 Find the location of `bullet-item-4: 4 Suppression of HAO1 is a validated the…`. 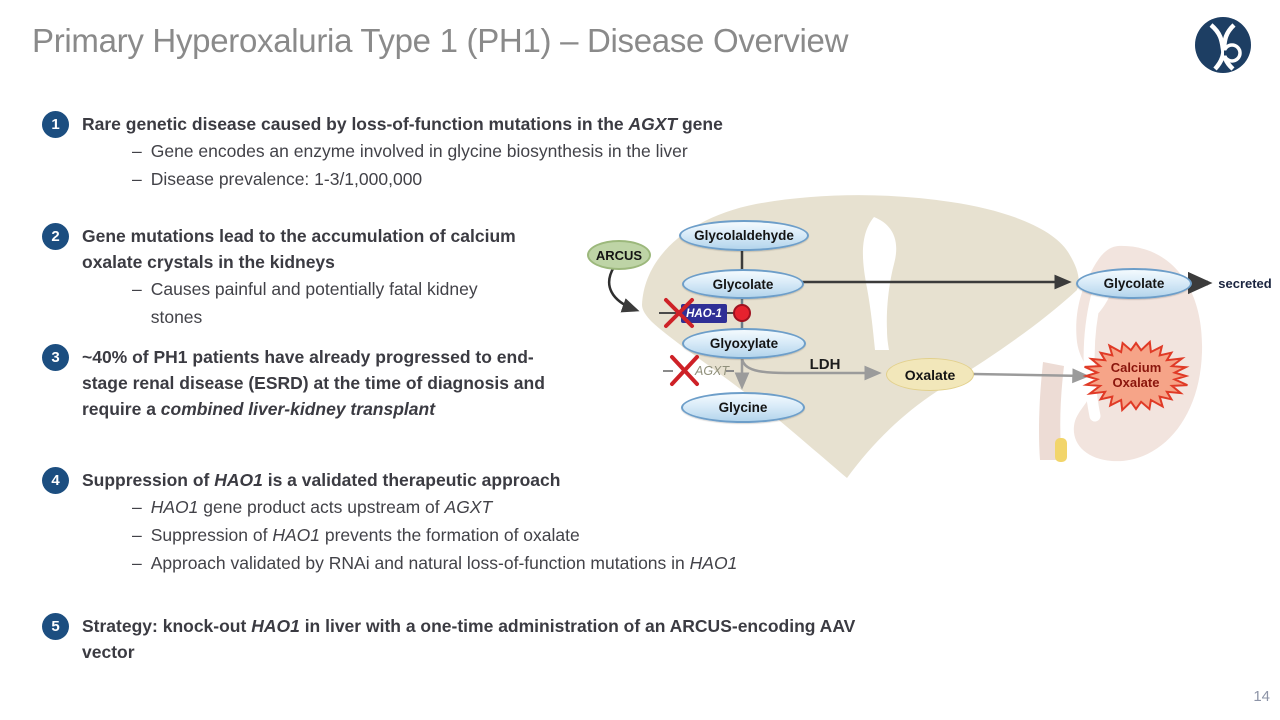

bullet-item-4: 4 Suppression of HAO1 is a validated the… is located at coordinates (502, 522).